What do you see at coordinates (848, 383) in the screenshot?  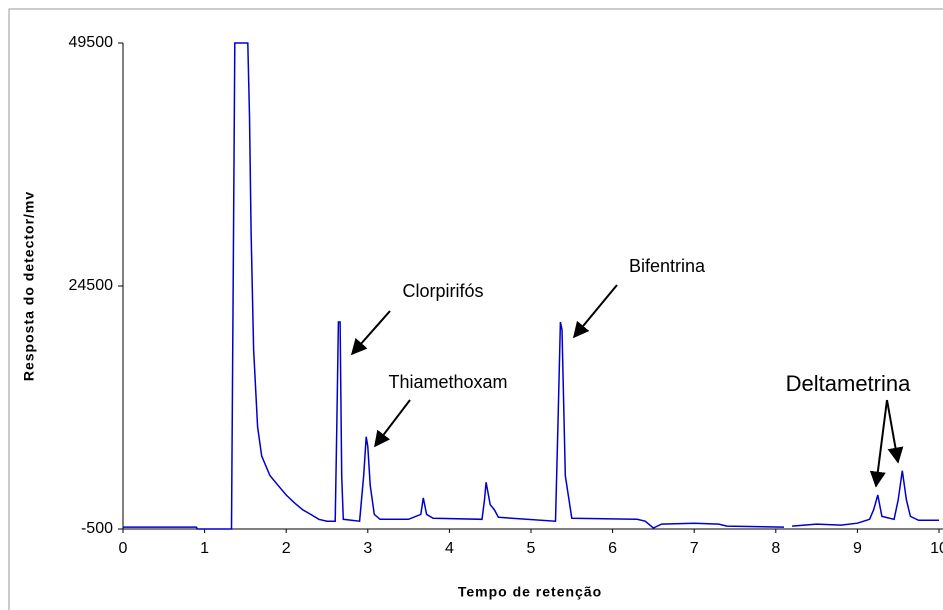 I see `annotation: Deltametrina` at bounding box center [848, 383].